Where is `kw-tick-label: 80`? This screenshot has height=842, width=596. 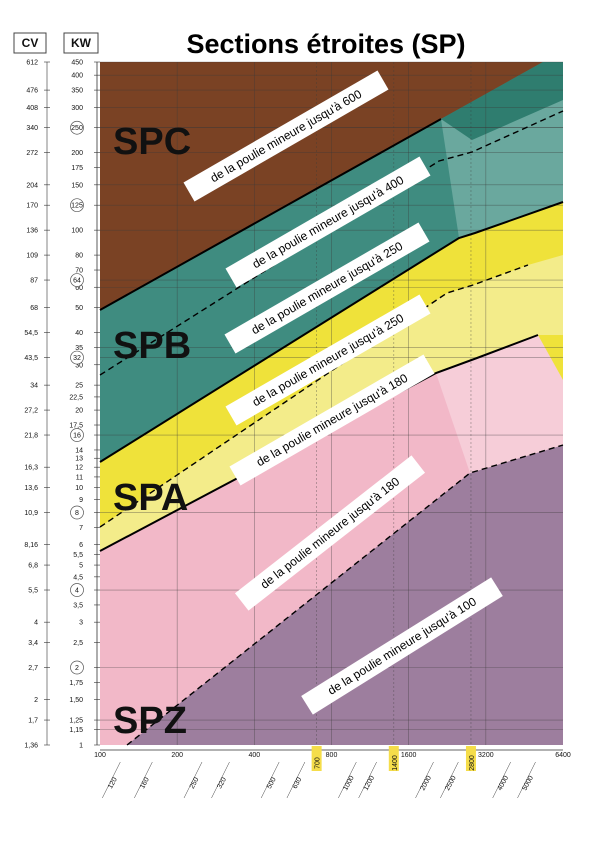 kw-tick-label: 80 is located at coordinates (79, 256).